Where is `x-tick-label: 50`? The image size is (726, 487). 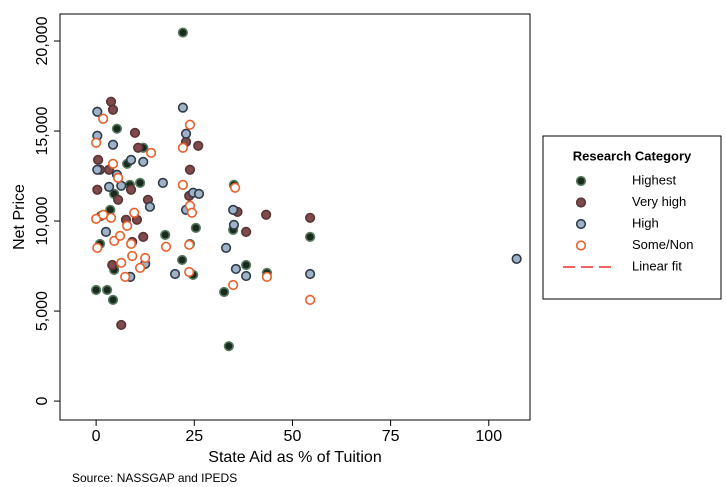 x-tick-label: 50 is located at coordinates (293, 436).